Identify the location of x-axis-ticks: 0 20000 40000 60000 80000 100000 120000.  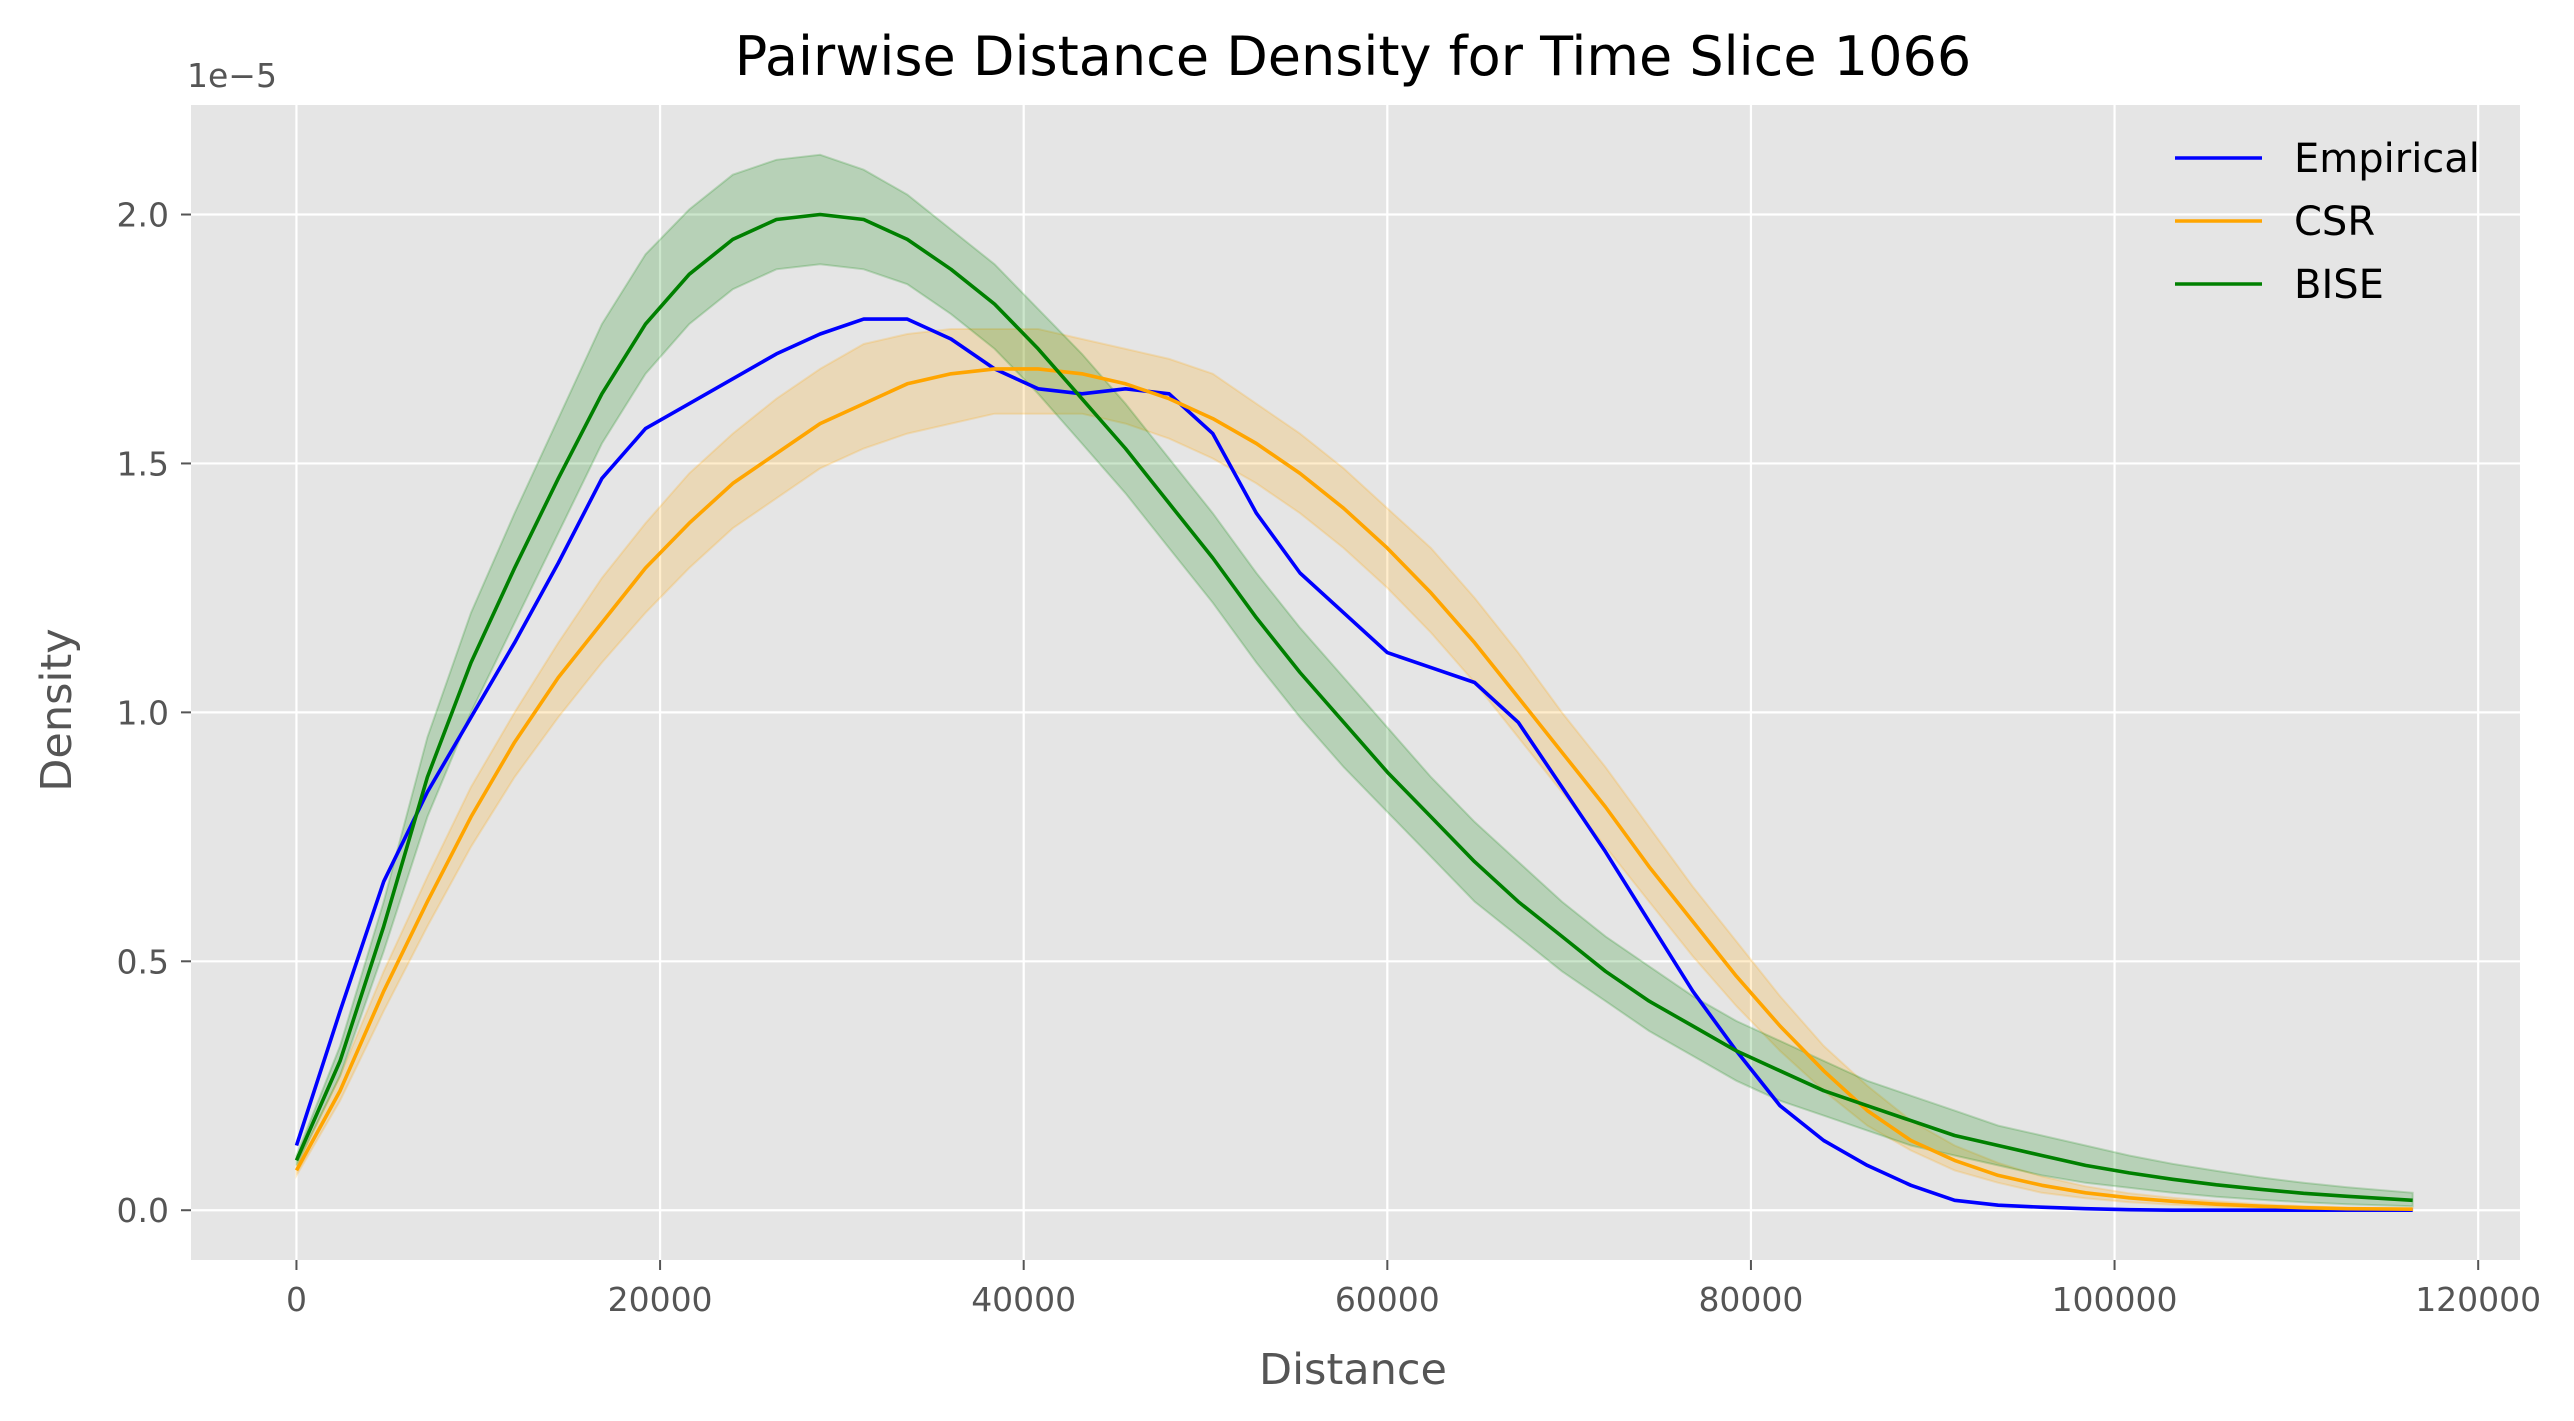
(1413, 1289).